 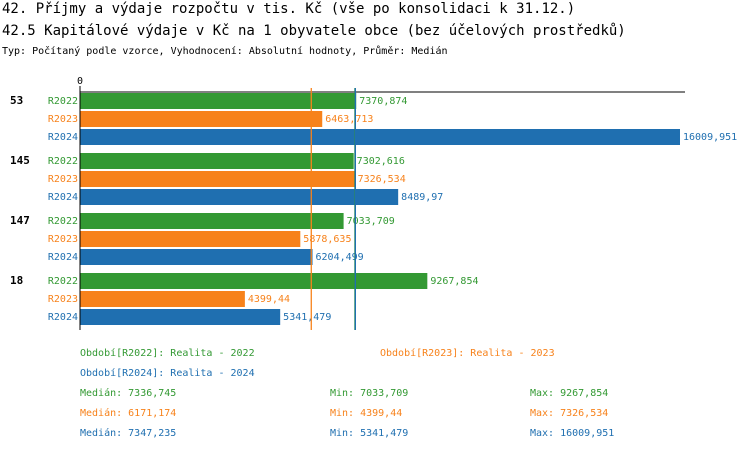 I want to click on stat-label: Medián: 7347,235, so click(x=128, y=433).